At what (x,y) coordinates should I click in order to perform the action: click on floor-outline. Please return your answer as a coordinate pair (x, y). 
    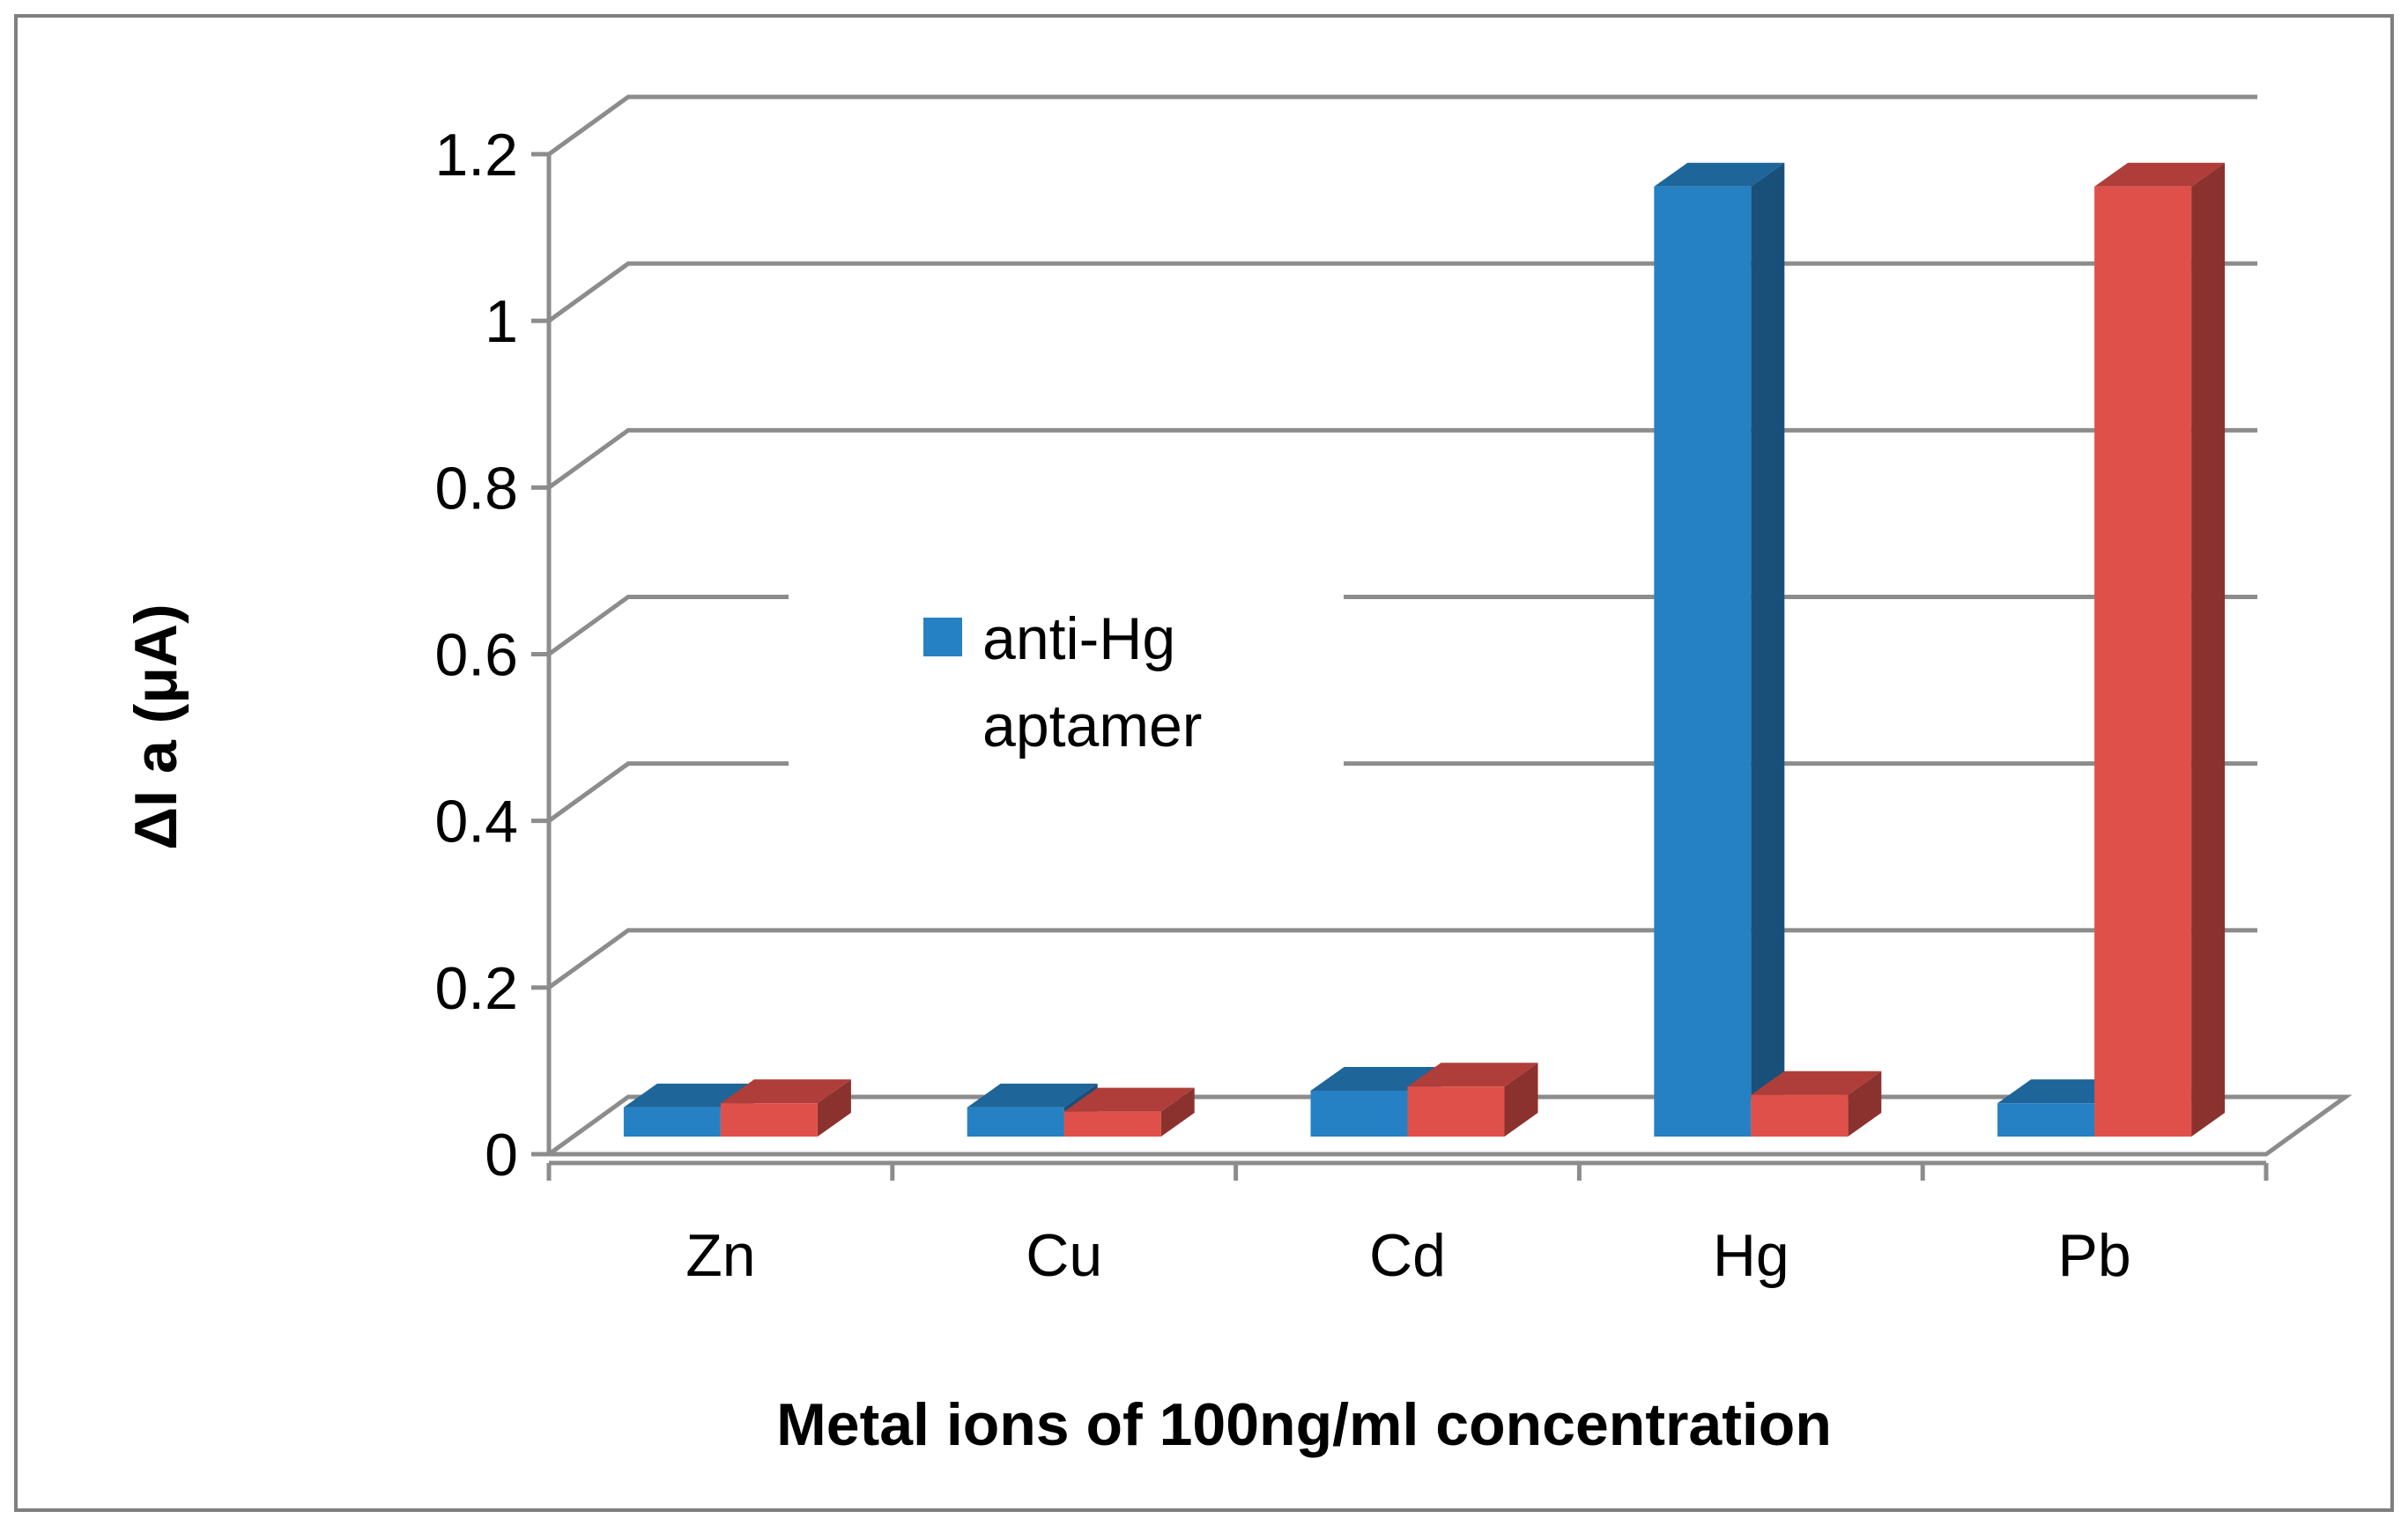
    Looking at the image, I should click on (1447, 1125).